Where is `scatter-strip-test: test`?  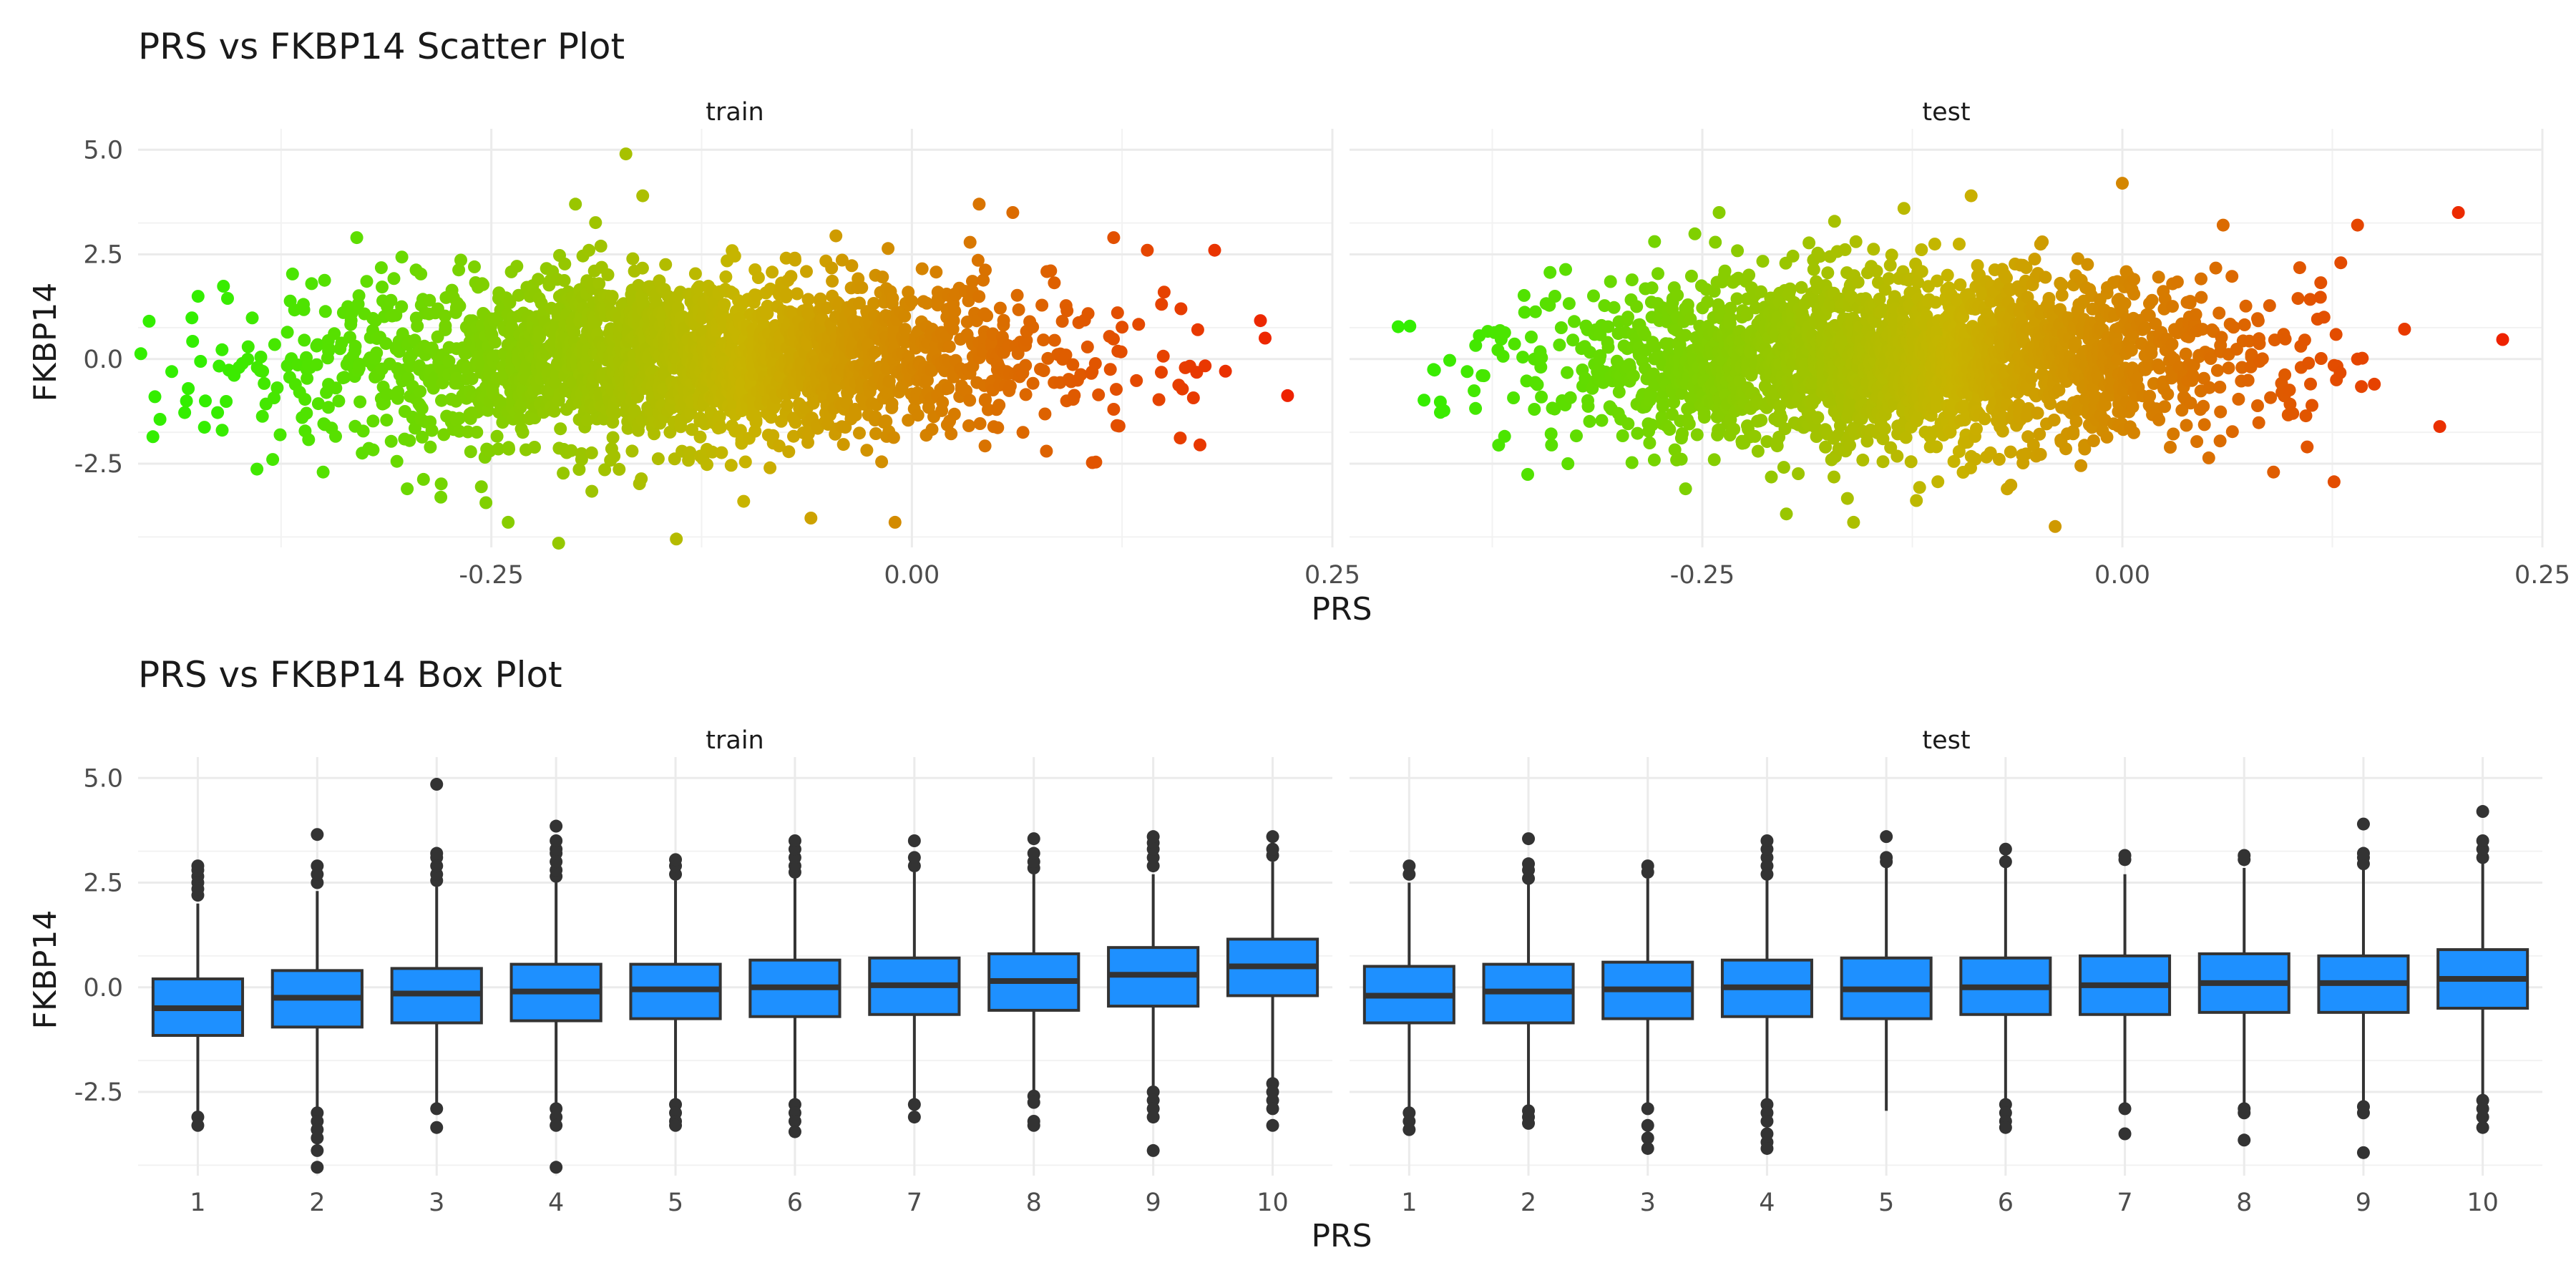 scatter-strip-test: test is located at coordinates (1946, 112).